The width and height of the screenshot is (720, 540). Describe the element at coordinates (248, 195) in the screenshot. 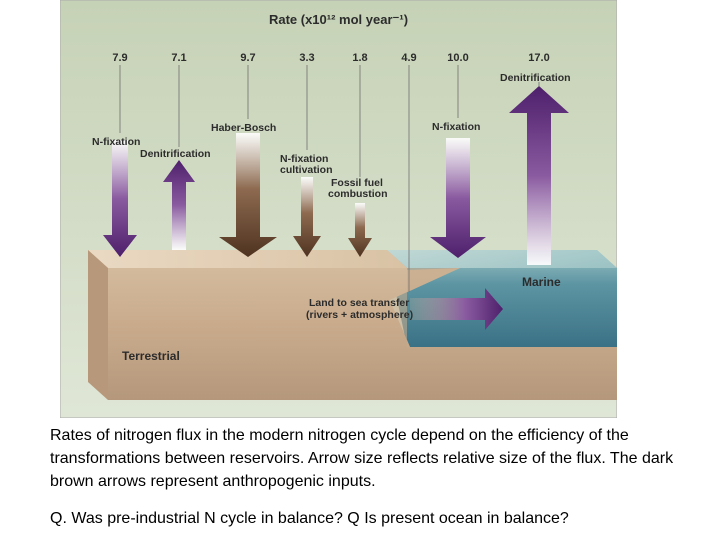

I see `haber-bosch-arrow` at that location.